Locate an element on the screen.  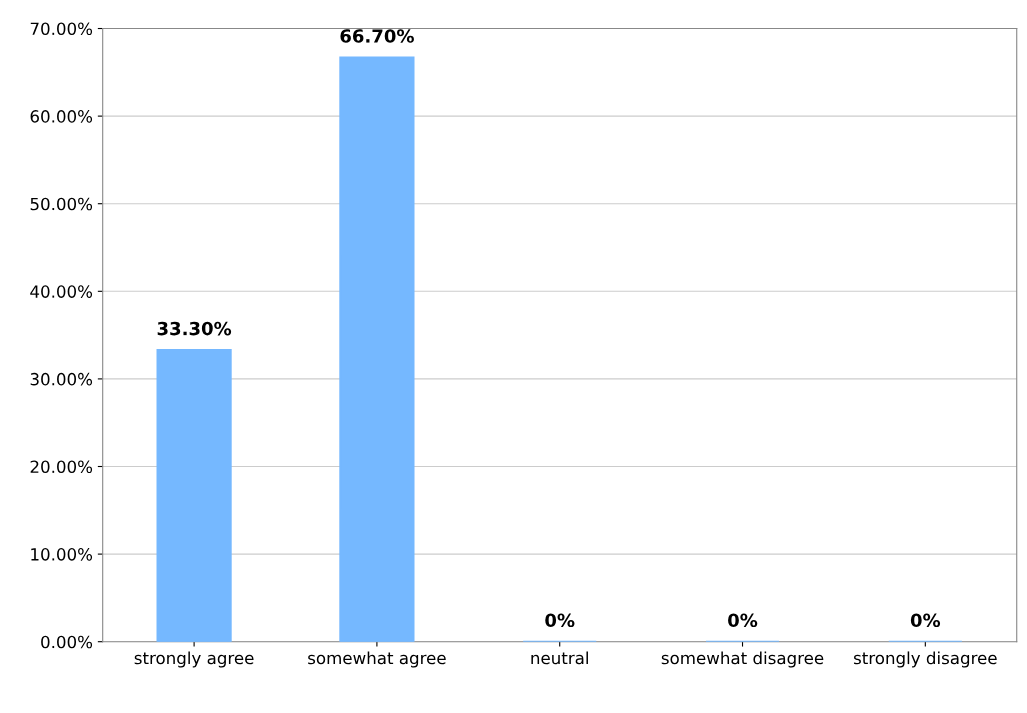
y-tick-label: 50.00% is located at coordinates (61, 204).